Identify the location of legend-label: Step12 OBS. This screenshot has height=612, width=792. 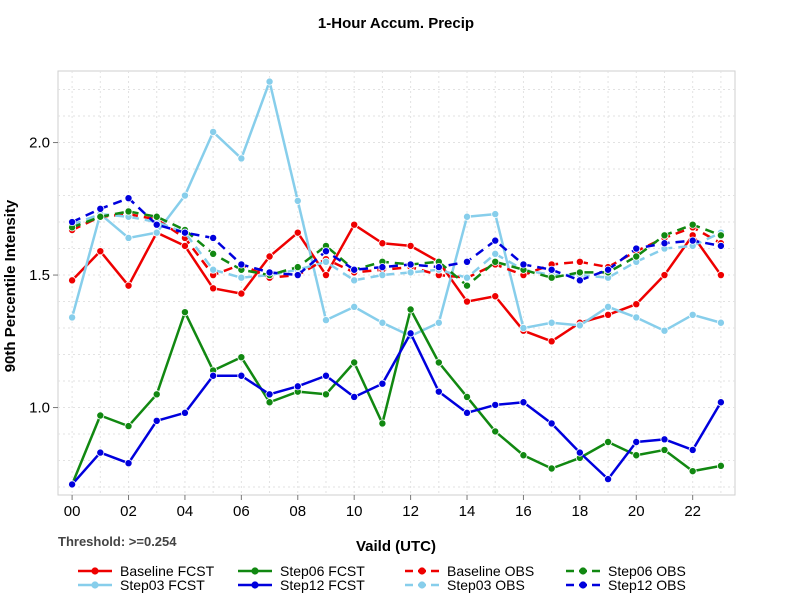
(647, 585).